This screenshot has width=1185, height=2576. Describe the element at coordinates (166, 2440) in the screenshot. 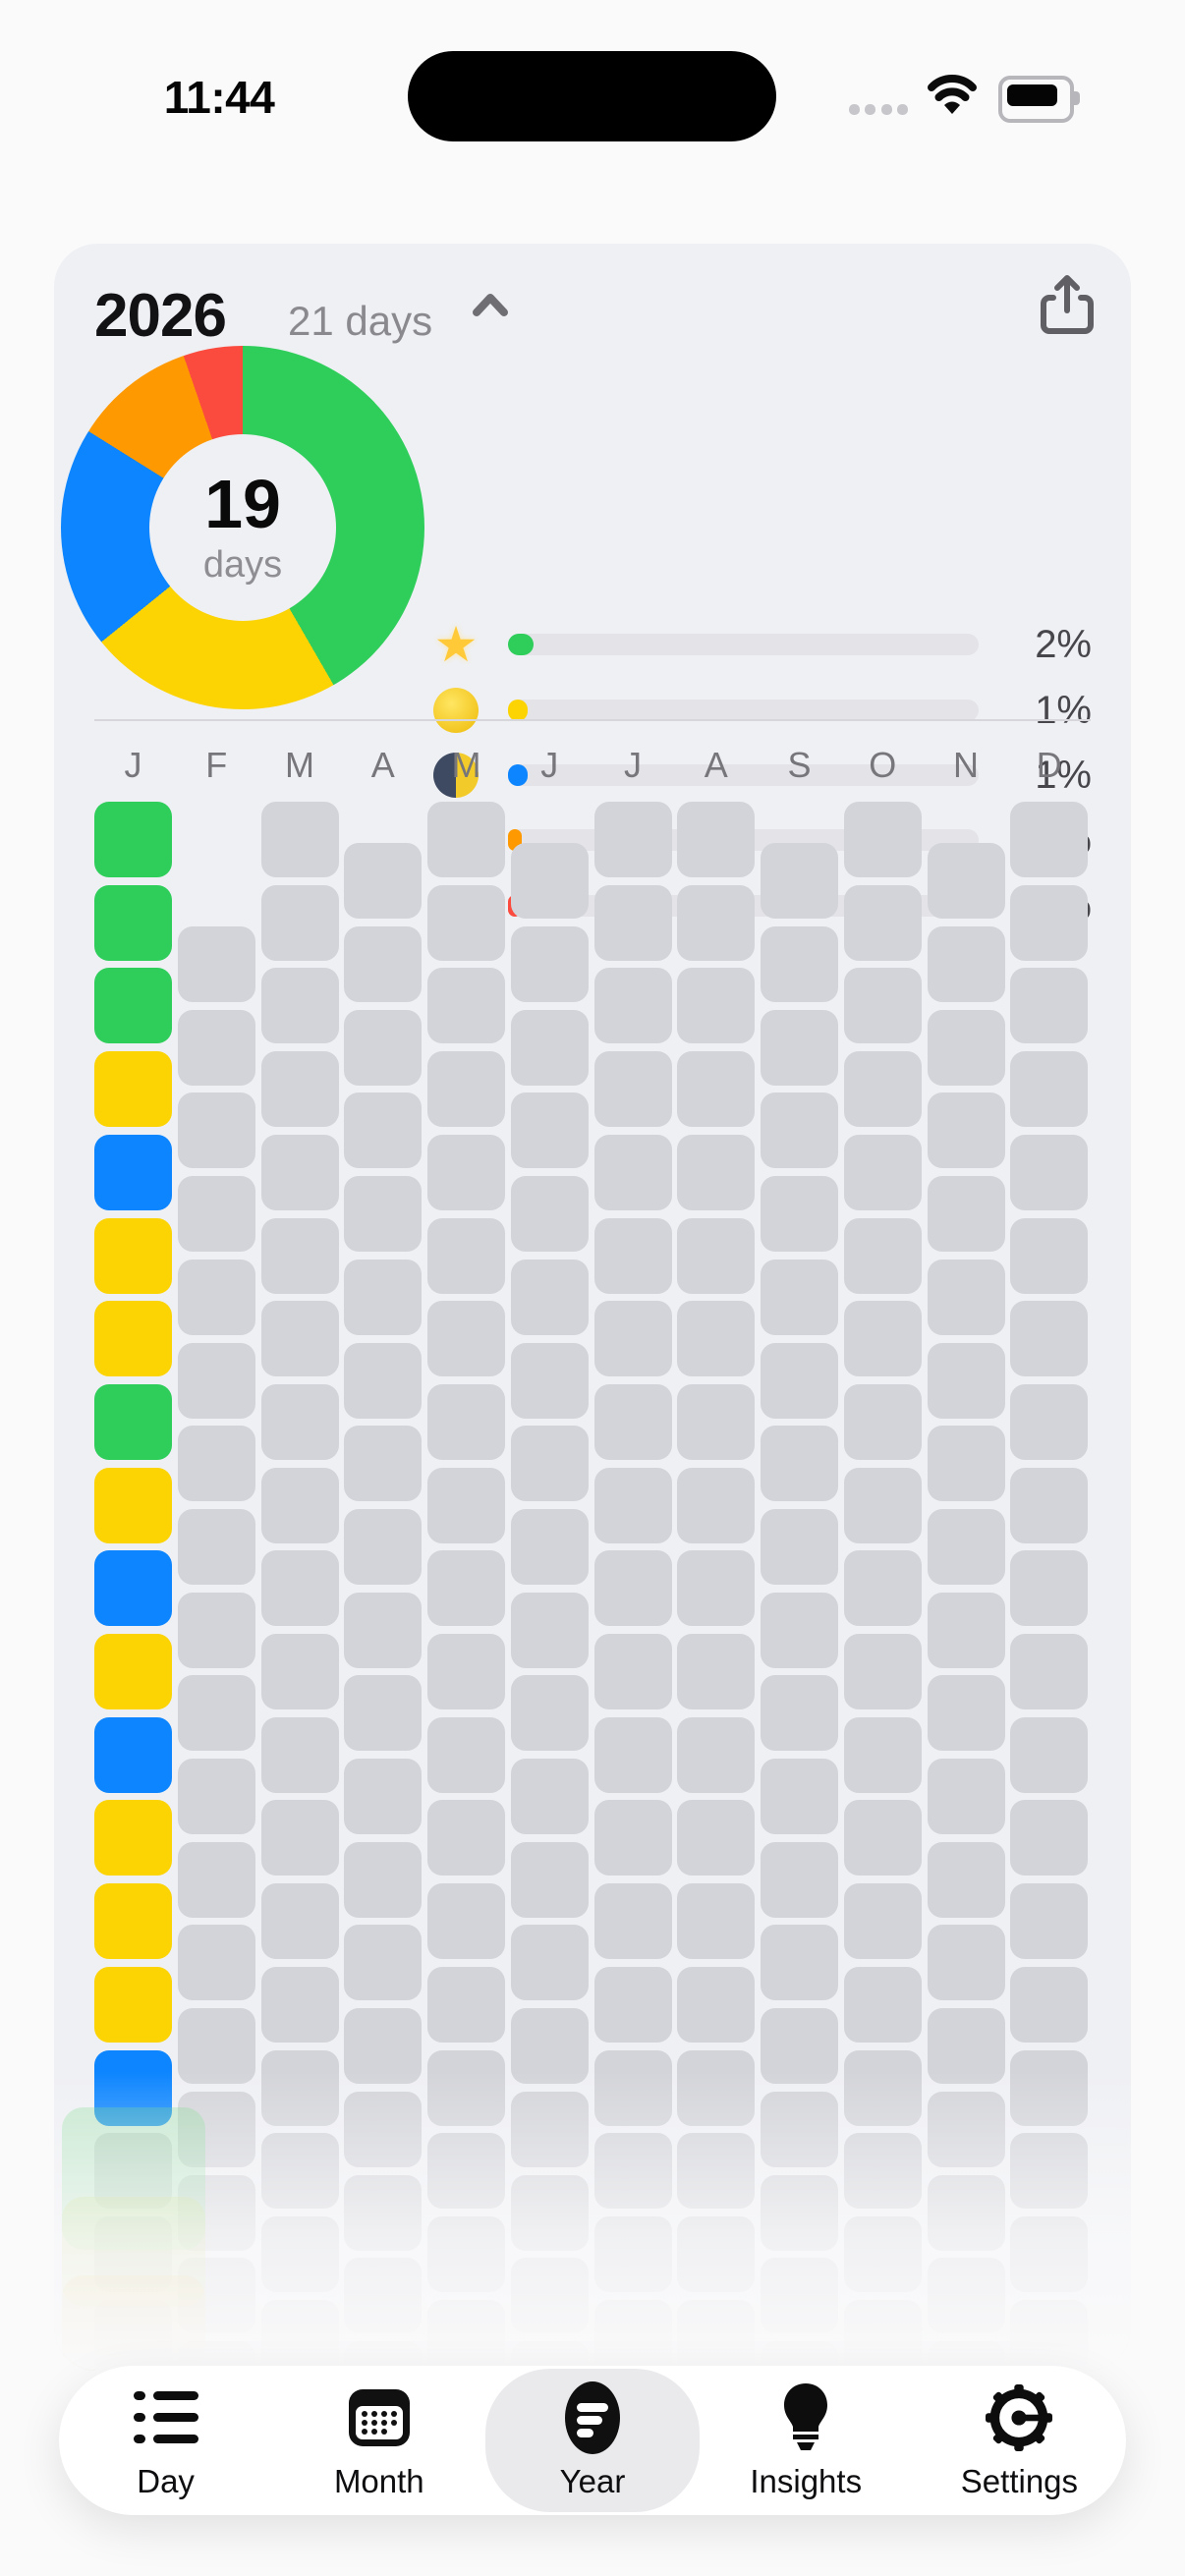

I see `tab-day: Day` at that location.